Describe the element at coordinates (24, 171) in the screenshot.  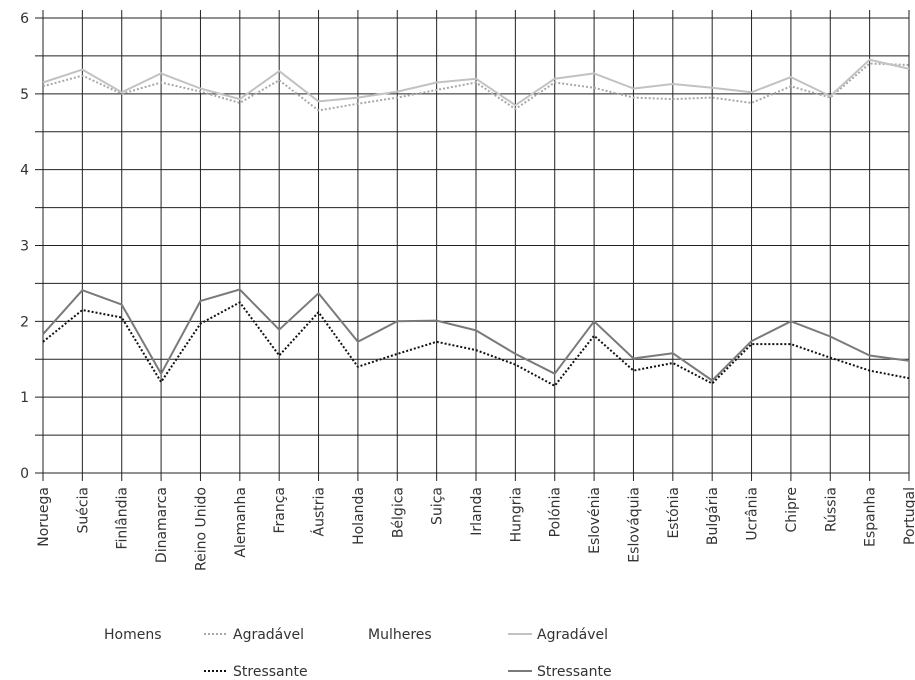
I see `y-tick-label: 4` at that location.